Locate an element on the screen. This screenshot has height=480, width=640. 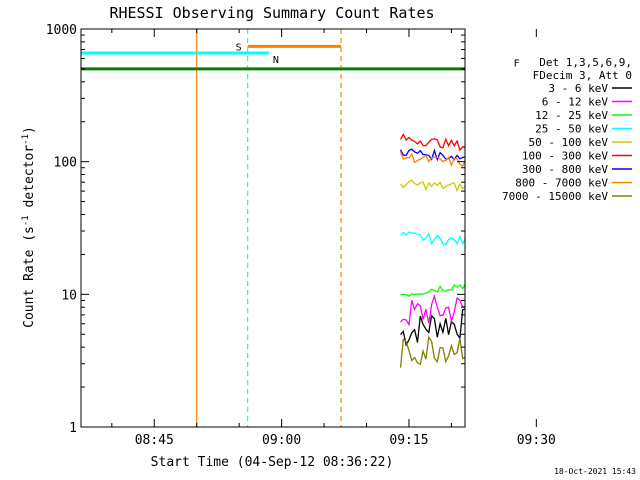
chart-title: RHESSI Observing Summary Count Rates is located at coordinates (271, 13).